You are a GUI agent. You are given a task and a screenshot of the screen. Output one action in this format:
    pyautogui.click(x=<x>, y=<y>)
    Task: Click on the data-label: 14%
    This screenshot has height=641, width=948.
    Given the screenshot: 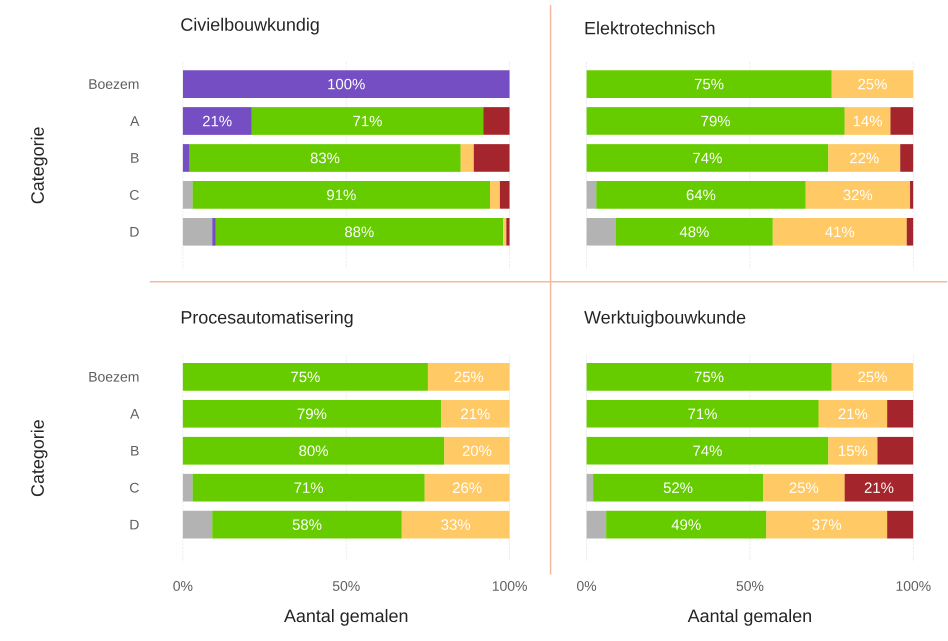 What is the action you would take?
    pyautogui.click(x=868, y=121)
    